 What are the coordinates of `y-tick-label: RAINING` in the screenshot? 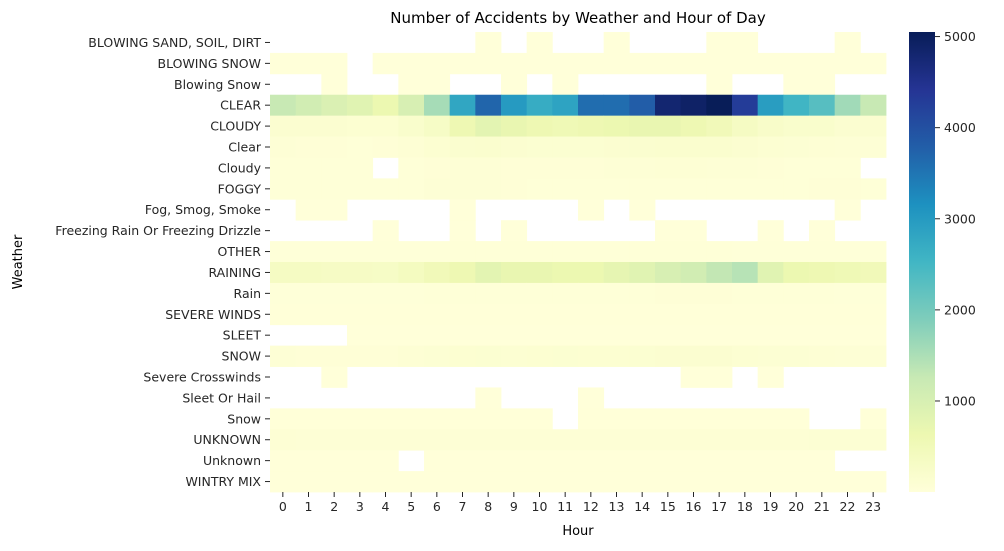 It's located at (235, 272).